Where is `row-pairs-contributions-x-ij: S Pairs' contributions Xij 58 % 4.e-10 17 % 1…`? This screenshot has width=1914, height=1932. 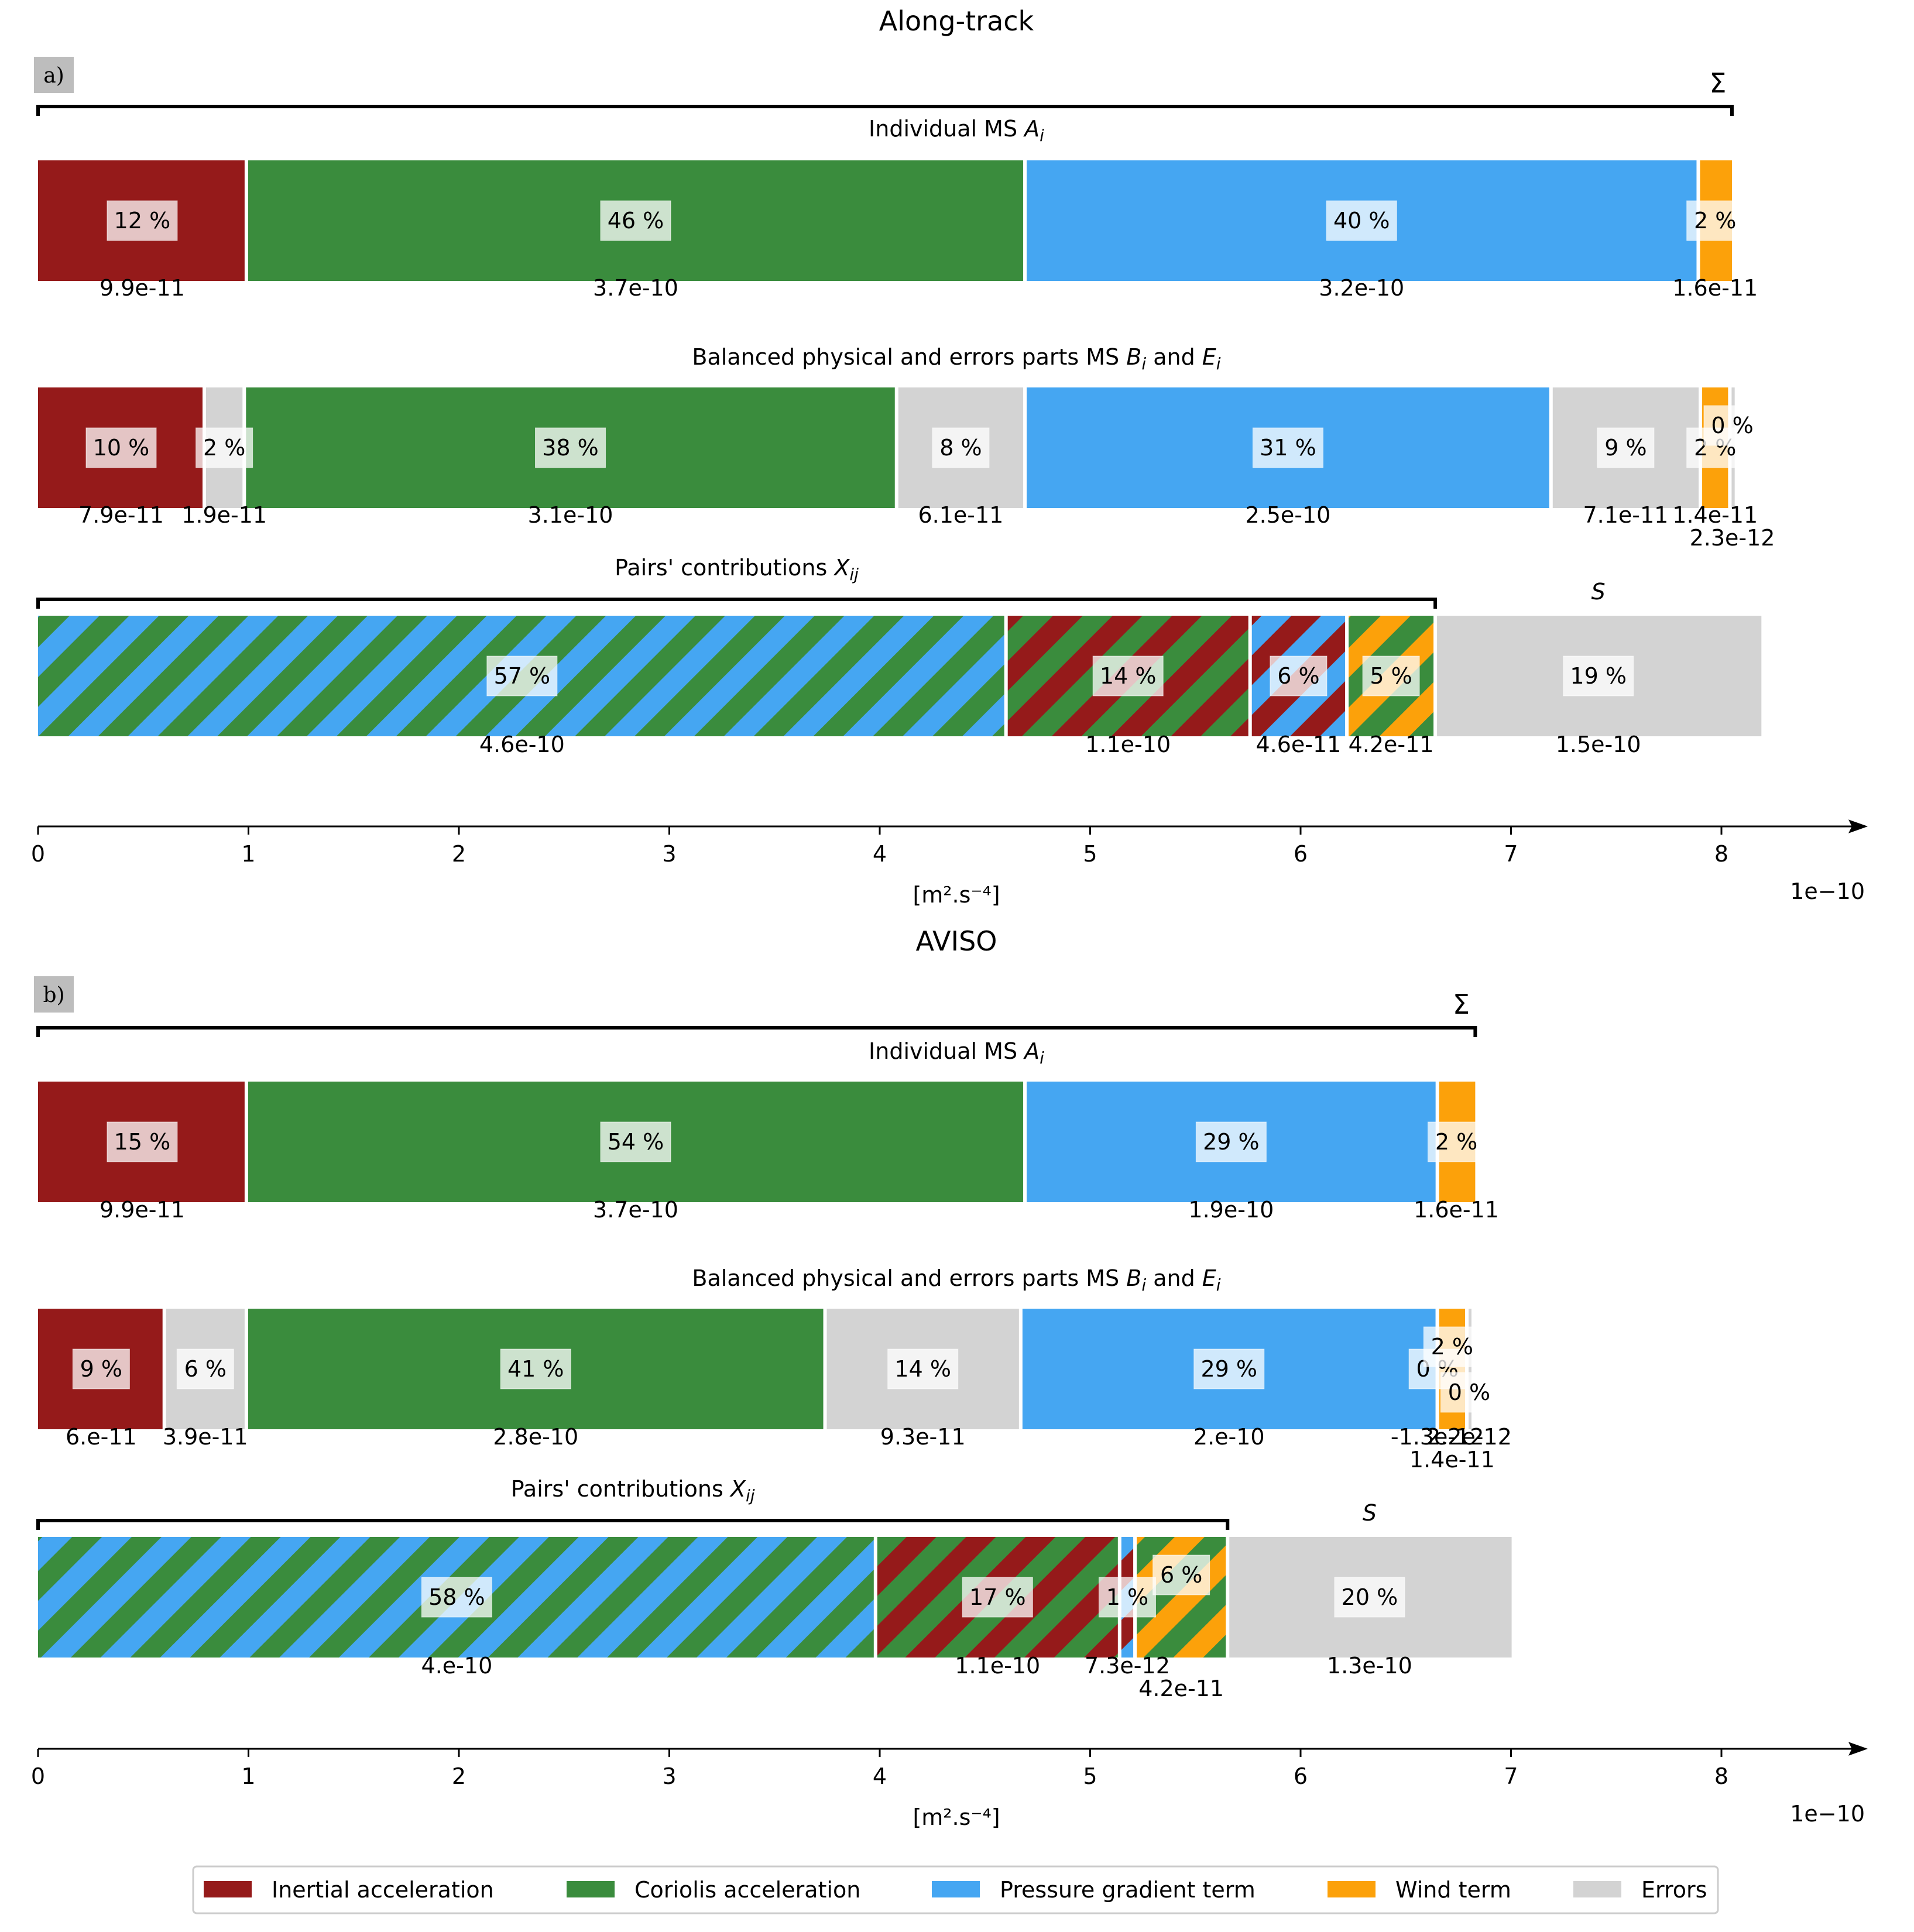 row-pairs-contributions-x-ij: S Pairs' contributions Xij 58 % 4.e-10 17 % 1… is located at coordinates (774, 1588).